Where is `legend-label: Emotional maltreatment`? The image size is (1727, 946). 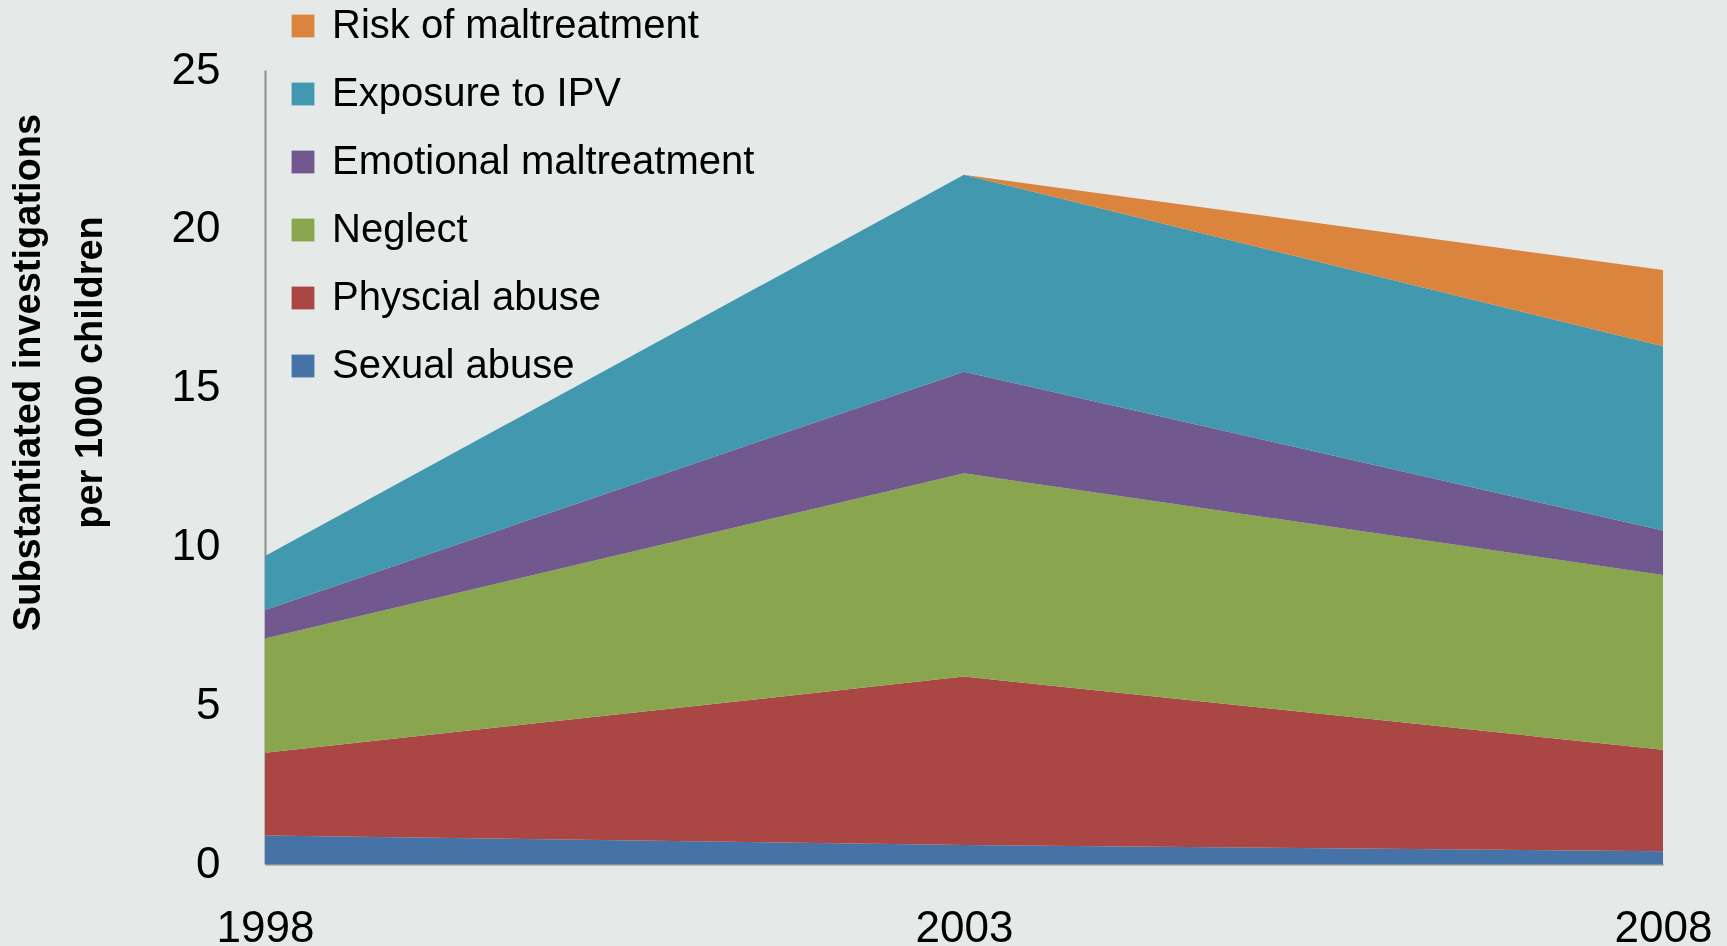
legend-label: Emotional maltreatment is located at coordinates (543, 160).